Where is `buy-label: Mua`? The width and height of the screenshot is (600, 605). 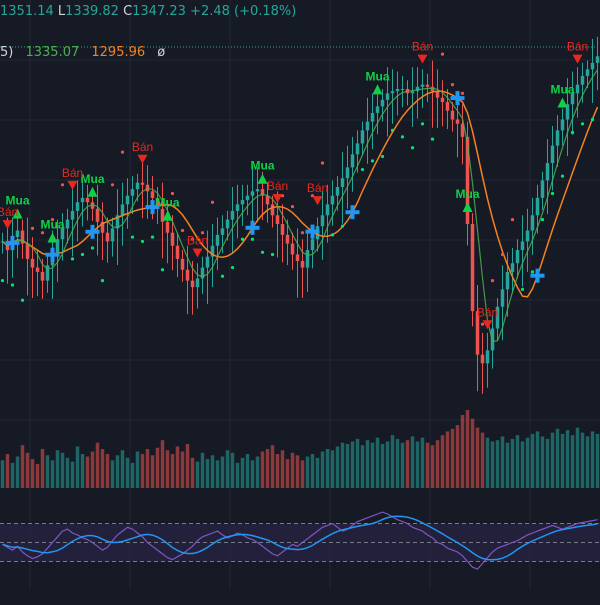 buy-label: Mua is located at coordinates (468, 194).